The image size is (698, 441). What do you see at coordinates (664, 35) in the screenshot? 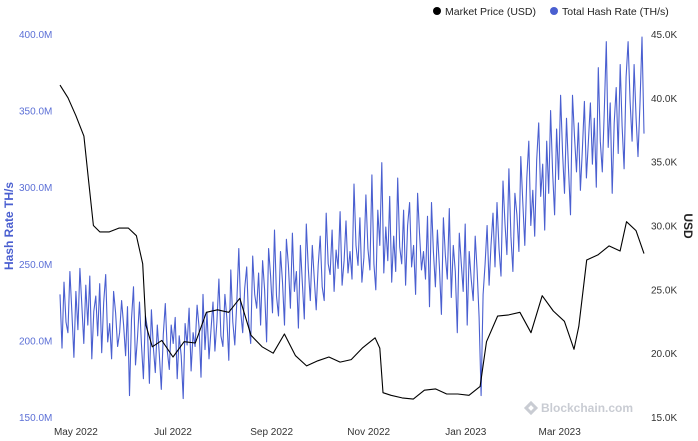
I see `y-right-tick-label: 45.0K` at bounding box center [664, 35].